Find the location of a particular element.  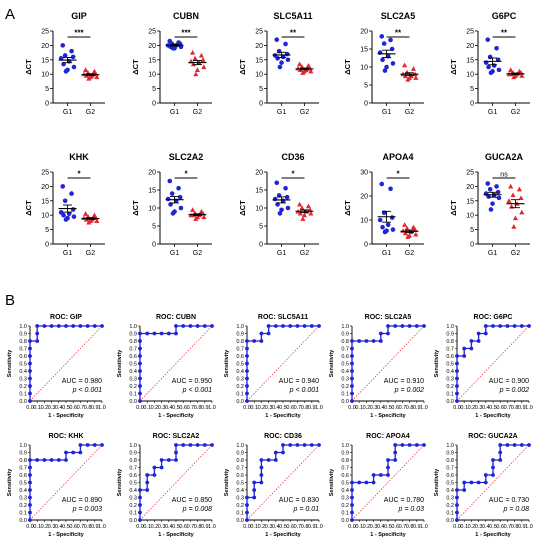

y-tick-label: 0.6 is located at coordinates (240, 476).